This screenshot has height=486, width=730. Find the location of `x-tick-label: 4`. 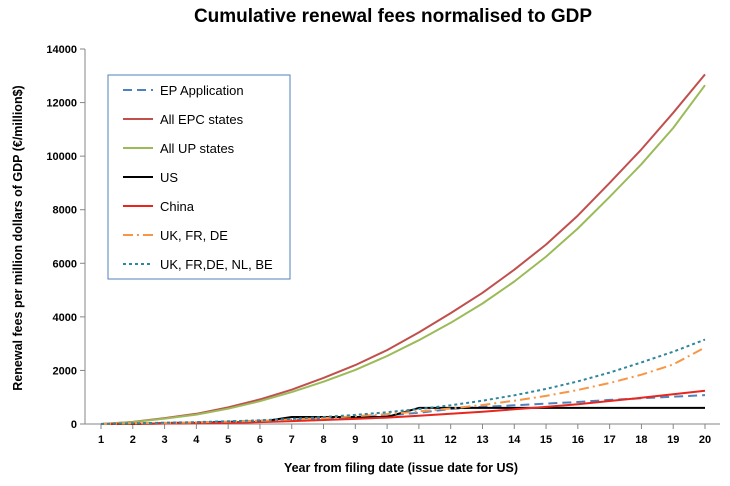

x-tick-label: 4 is located at coordinates (196, 440).